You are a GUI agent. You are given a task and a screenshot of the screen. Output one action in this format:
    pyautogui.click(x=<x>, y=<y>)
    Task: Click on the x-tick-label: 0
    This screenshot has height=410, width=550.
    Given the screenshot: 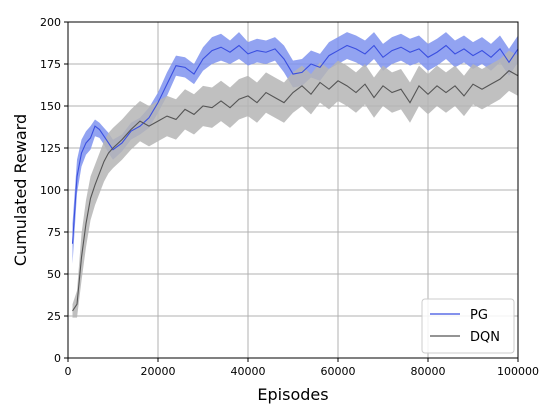 What is the action you would take?
    pyautogui.click(x=68, y=371)
    